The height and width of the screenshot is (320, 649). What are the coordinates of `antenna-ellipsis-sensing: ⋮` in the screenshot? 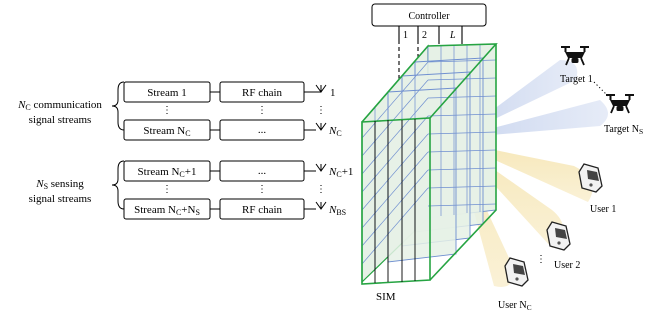 It's located at (321, 189).